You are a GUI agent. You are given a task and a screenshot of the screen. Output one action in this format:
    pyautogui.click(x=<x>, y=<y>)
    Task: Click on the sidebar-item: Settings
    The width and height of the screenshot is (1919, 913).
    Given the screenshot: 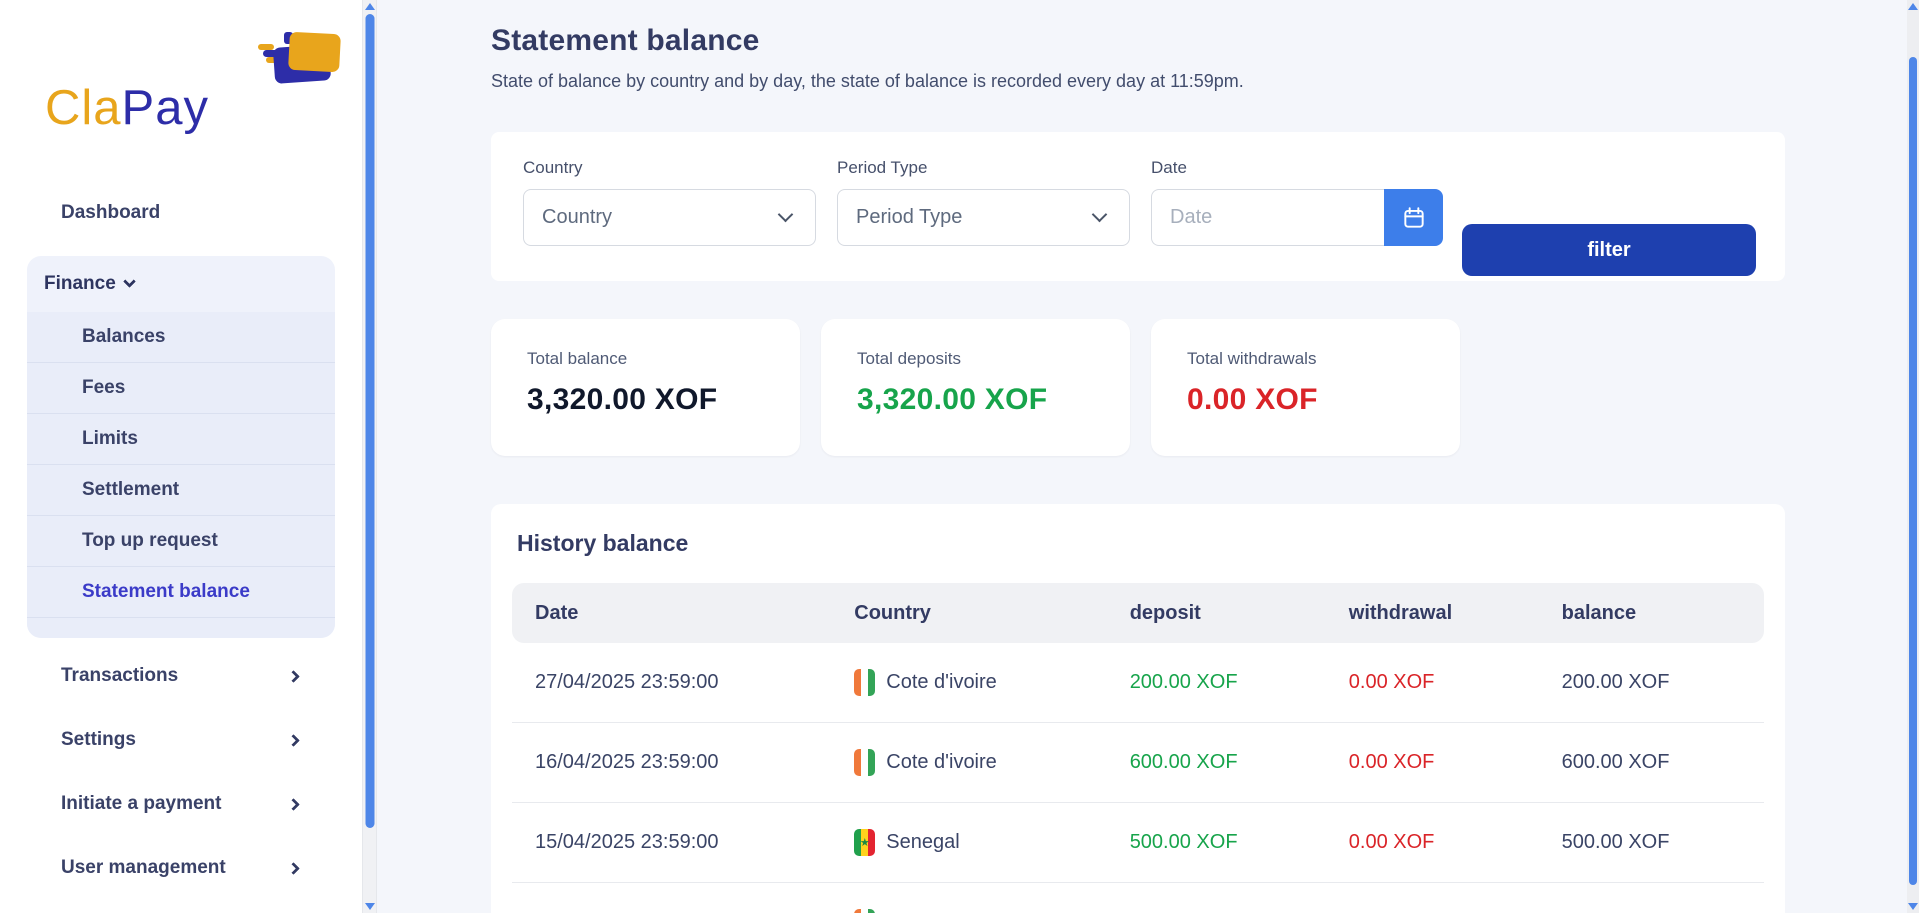 What is the action you would take?
    pyautogui.click(x=181, y=740)
    